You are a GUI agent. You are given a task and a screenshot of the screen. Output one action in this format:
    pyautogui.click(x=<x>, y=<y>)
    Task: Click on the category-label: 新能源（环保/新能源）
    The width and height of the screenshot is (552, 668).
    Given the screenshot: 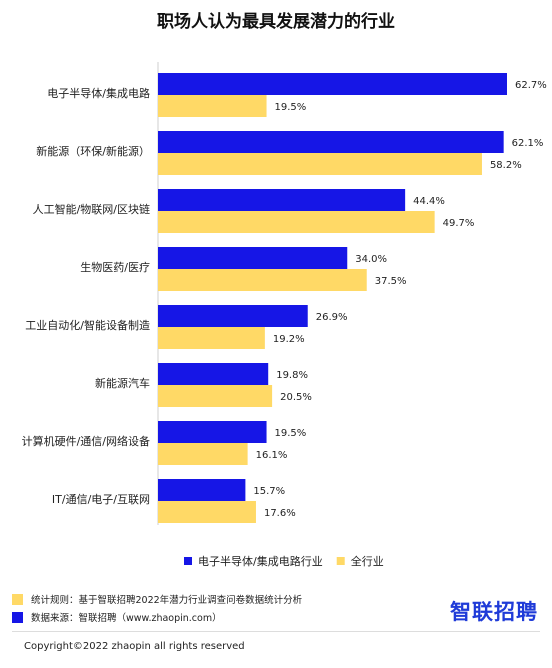 What is the action you would take?
    pyautogui.click(x=93, y=151)
    